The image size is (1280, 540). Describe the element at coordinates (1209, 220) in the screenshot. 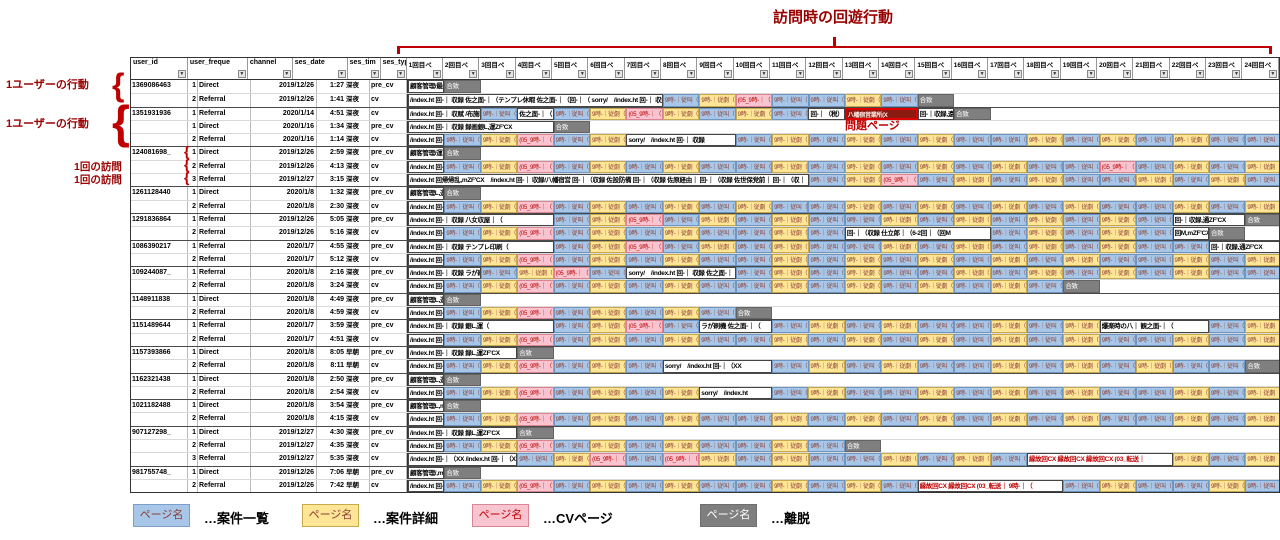

I see `page-cell-text: 回-｜収録,通ZF'CX` at that location.